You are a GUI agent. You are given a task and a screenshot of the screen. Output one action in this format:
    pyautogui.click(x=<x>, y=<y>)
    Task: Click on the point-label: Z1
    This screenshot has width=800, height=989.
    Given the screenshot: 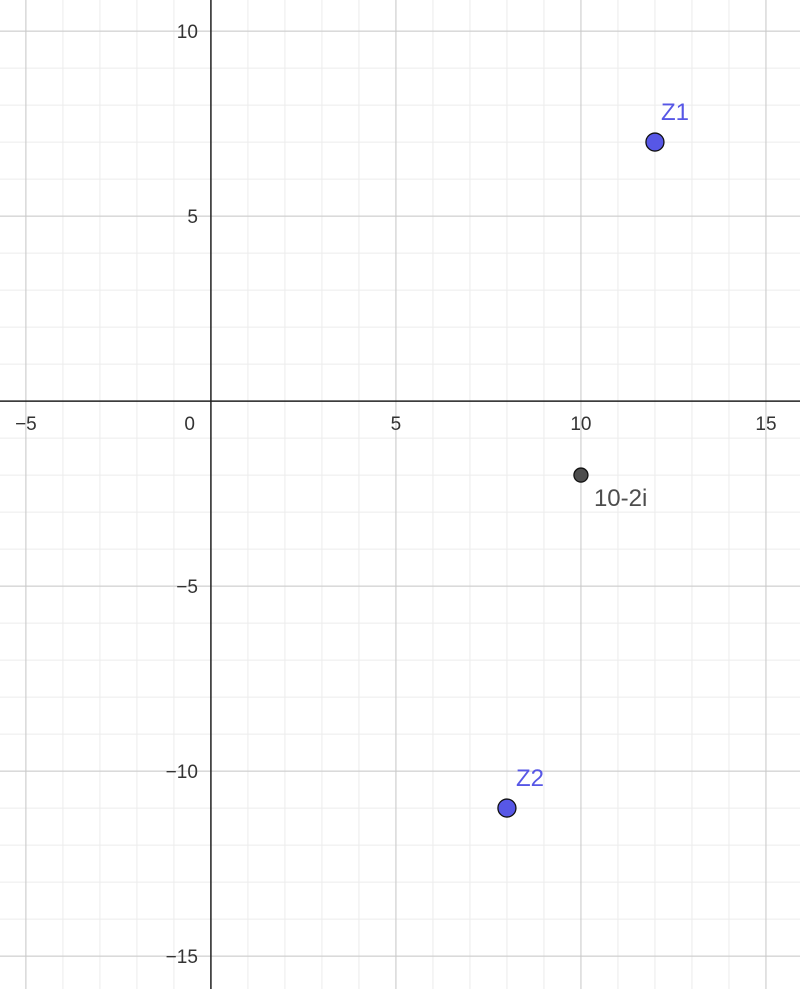 What is the action you would take?
    pyautogui.click(x=675, y=112)
    